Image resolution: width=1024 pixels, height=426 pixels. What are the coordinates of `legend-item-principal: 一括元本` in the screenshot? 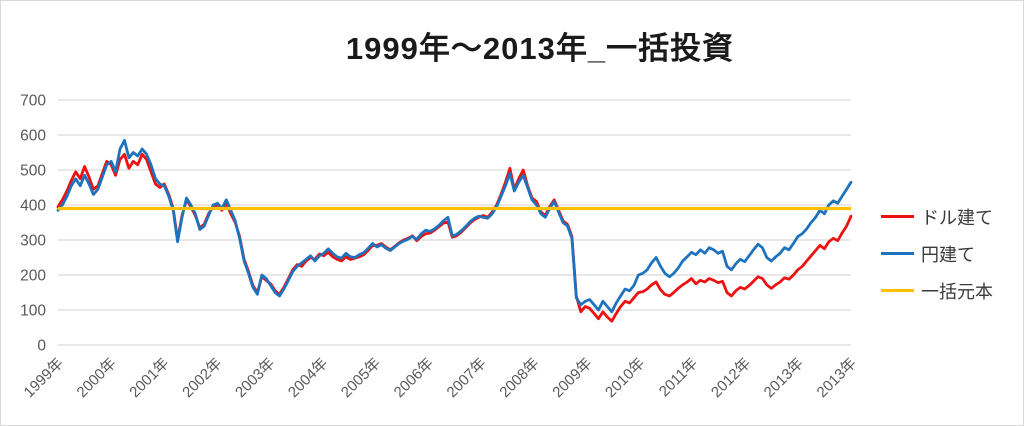 It's located at (951, 290).